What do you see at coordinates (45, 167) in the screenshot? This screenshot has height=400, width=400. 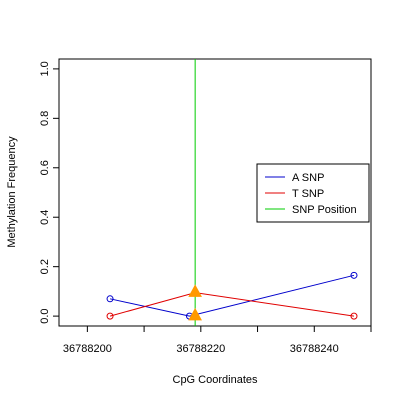 I see `y-tick-label: 0.6` at bounding box center [45, 167].